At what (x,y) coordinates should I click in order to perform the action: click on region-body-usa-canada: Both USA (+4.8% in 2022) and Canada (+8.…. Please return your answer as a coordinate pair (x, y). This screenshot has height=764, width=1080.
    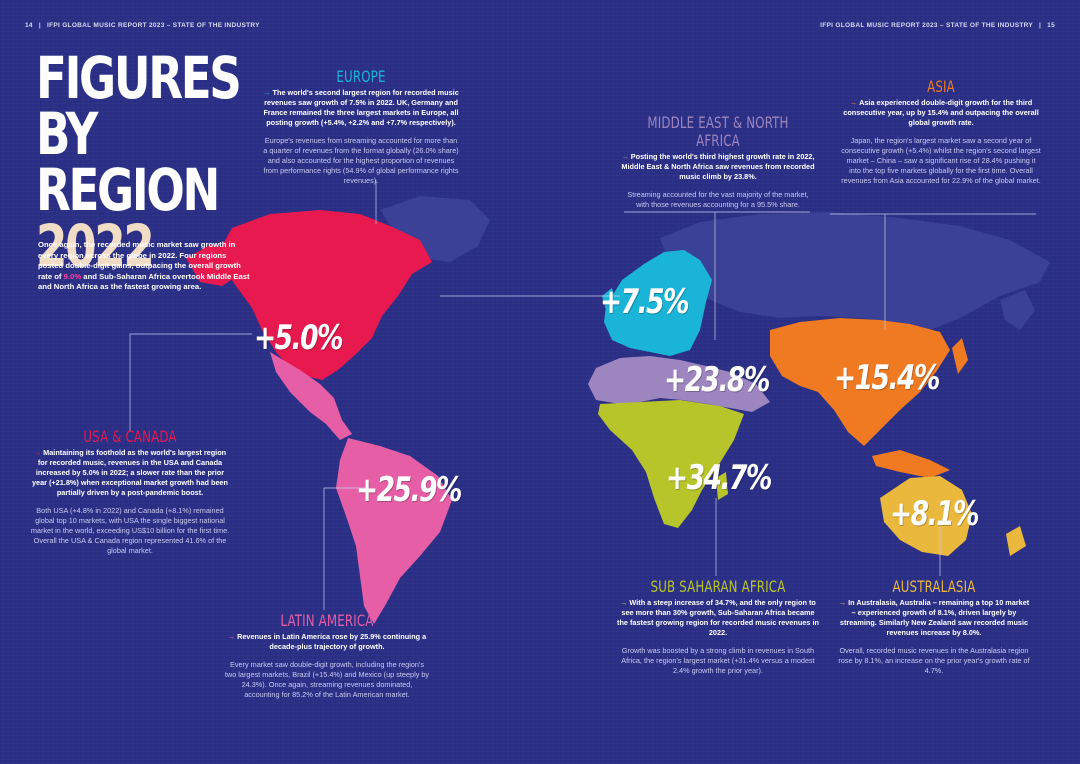
    Looking at the image, I should click on (130, 530).